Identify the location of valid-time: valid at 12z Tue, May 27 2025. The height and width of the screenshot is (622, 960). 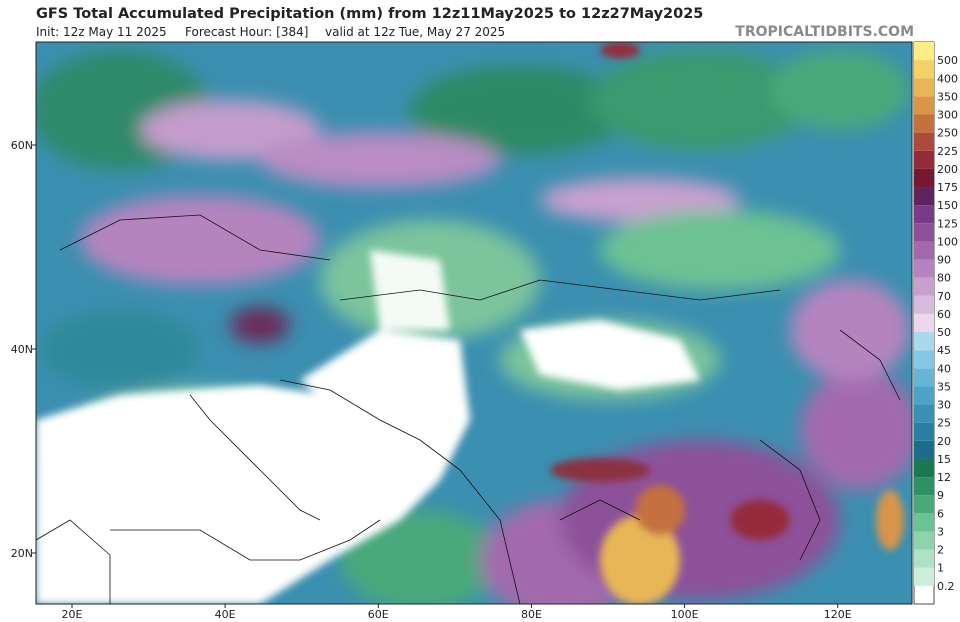
(415, 32).